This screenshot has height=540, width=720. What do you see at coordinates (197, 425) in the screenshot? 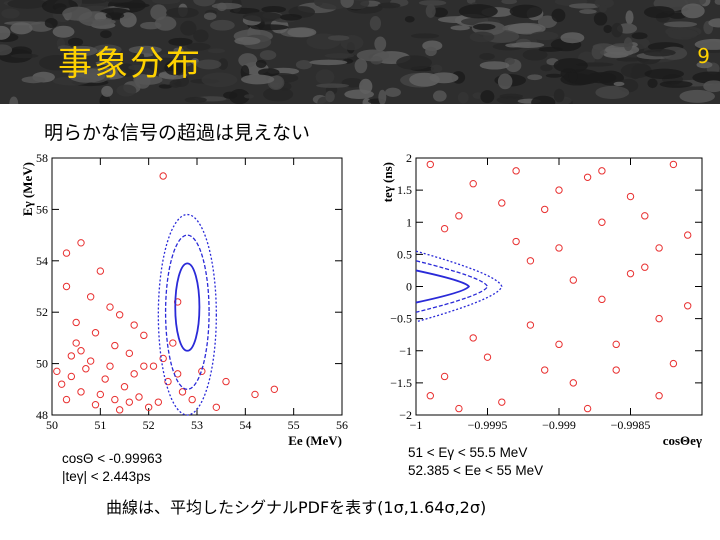
I see `x-tick-label: 53` at bounding box center [197, 425].